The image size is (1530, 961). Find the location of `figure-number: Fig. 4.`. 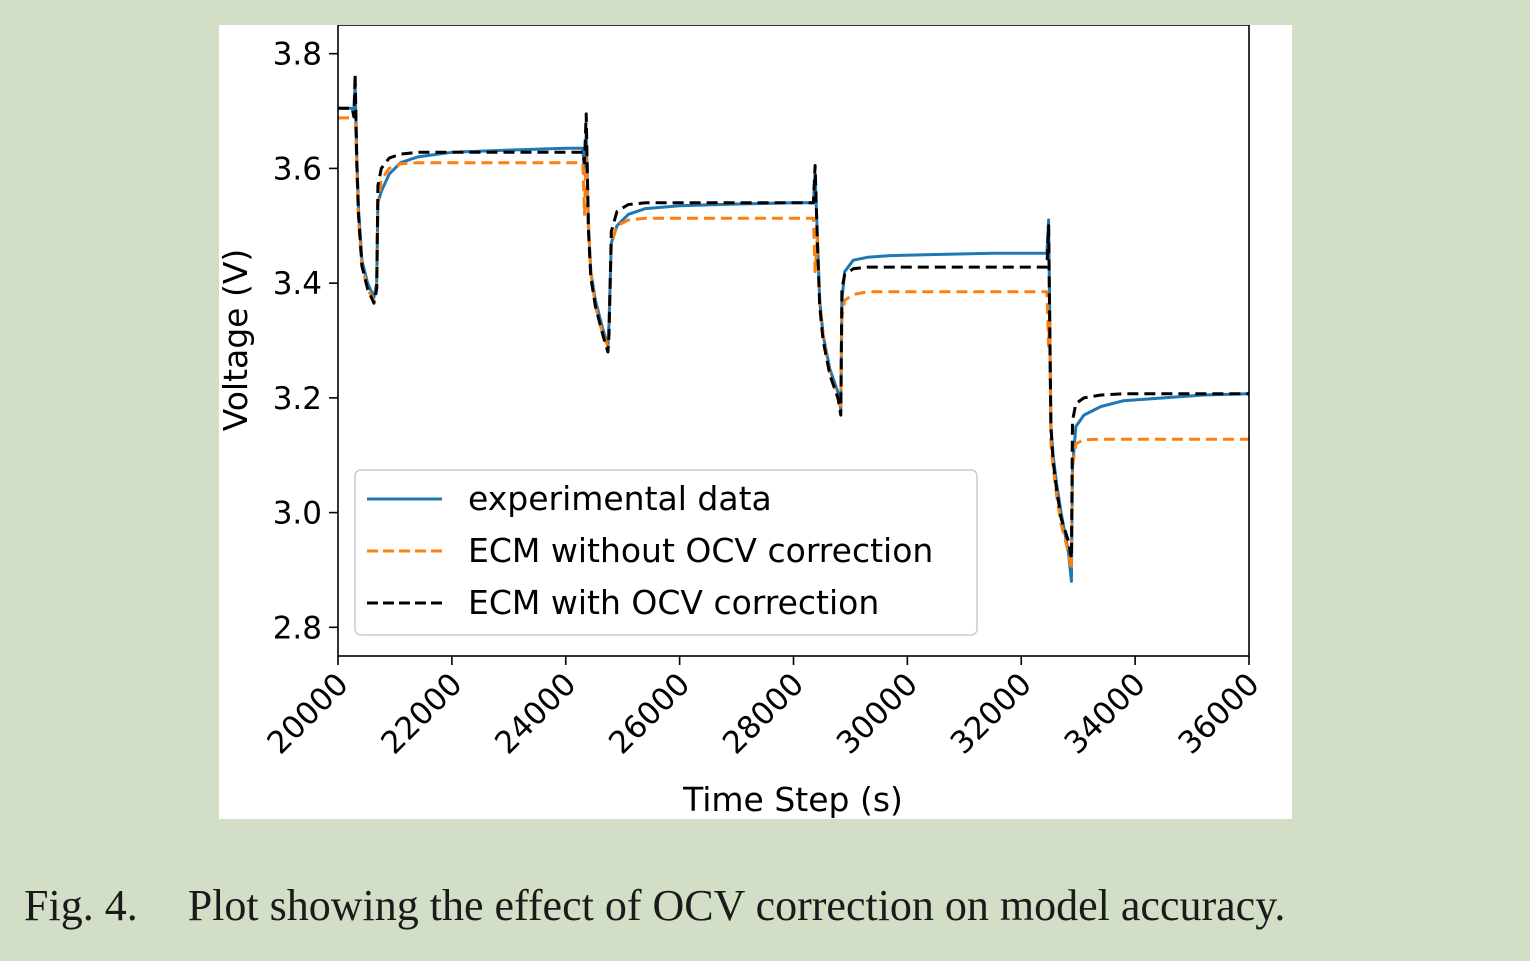

figure-number: Fig. 4. is located at coordinates (81, 905).